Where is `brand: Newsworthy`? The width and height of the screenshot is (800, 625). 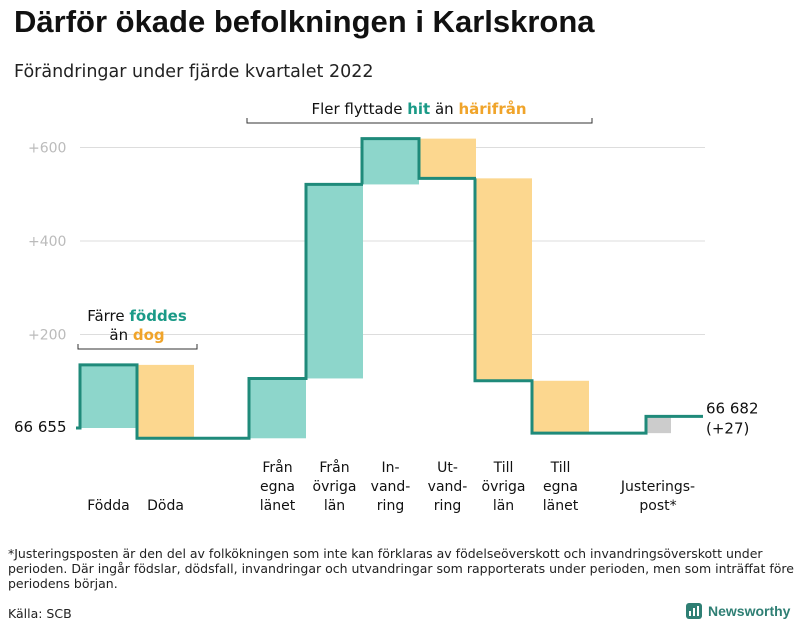
brand: Newsworthy is located at coordinates (738, 611).